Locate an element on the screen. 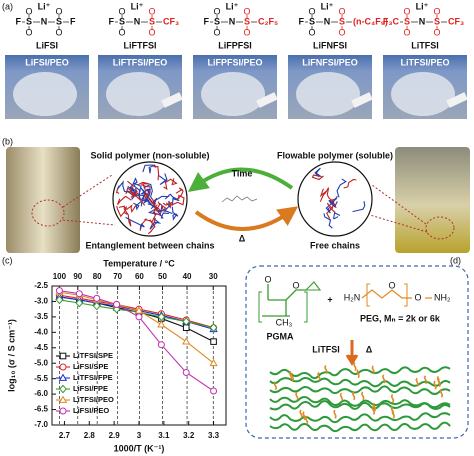  salt-name: LiFPFSI is located at coordinates (235, 45).